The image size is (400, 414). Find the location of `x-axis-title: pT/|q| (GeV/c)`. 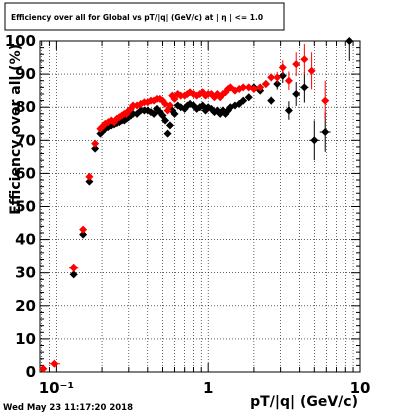

x-axis-title: pT/|q| (GeV/c) is located at coordinates (304, 402).